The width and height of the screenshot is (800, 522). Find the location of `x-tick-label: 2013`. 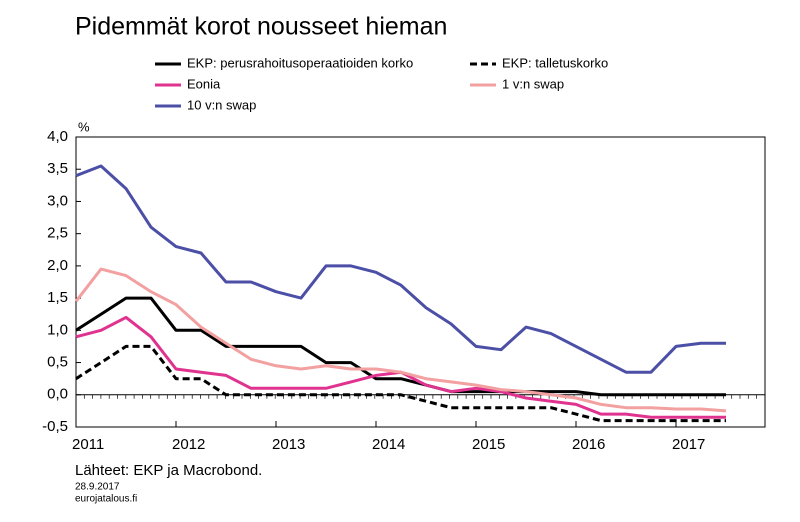

x-tick-label: 2013 is located at coordinates (288, 444).